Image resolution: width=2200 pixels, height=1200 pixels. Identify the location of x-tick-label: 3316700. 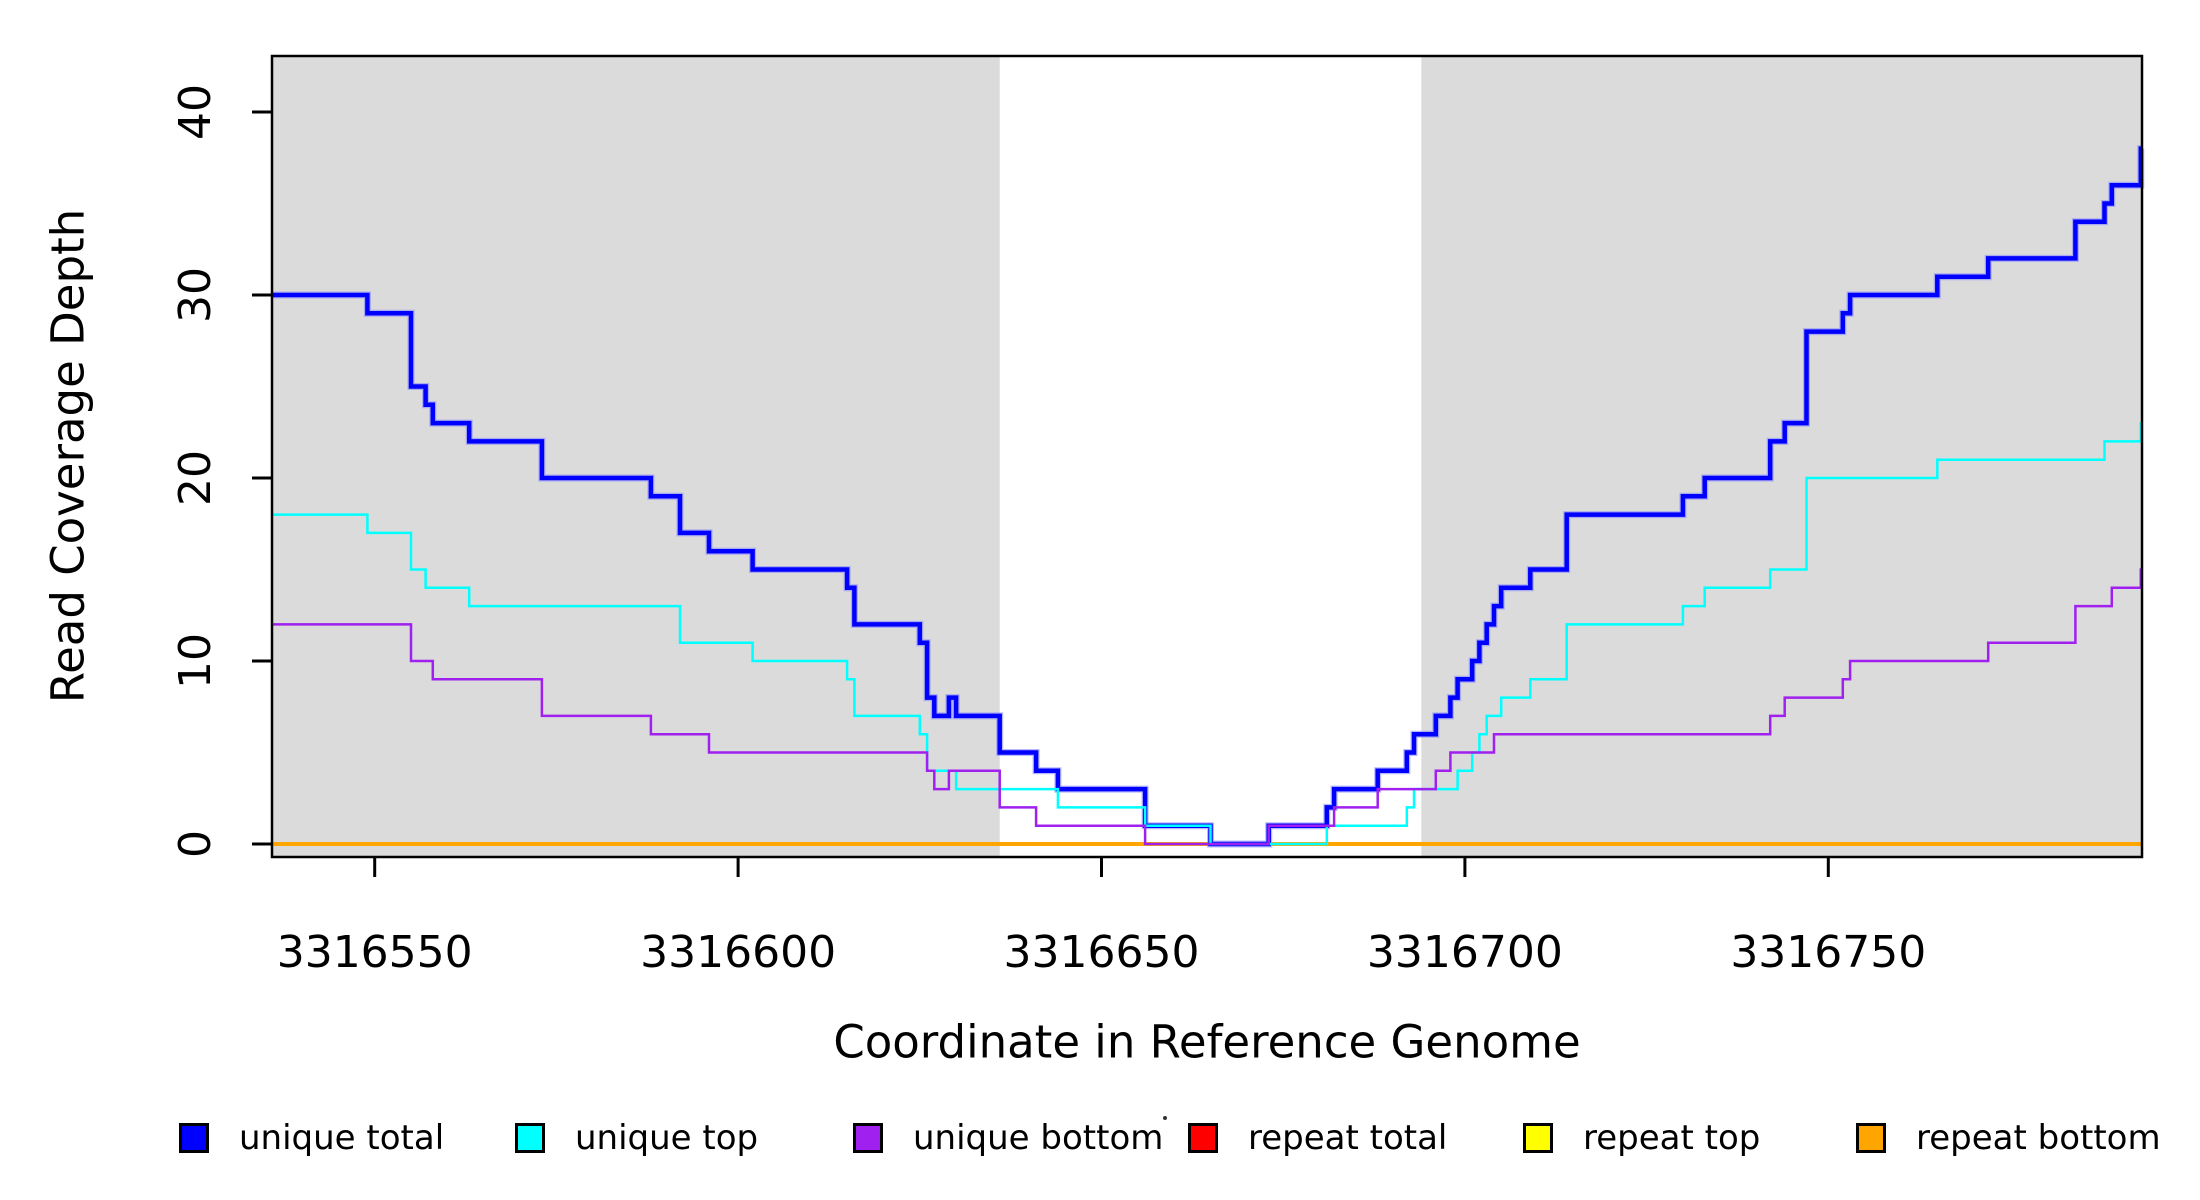
(1465, 952).